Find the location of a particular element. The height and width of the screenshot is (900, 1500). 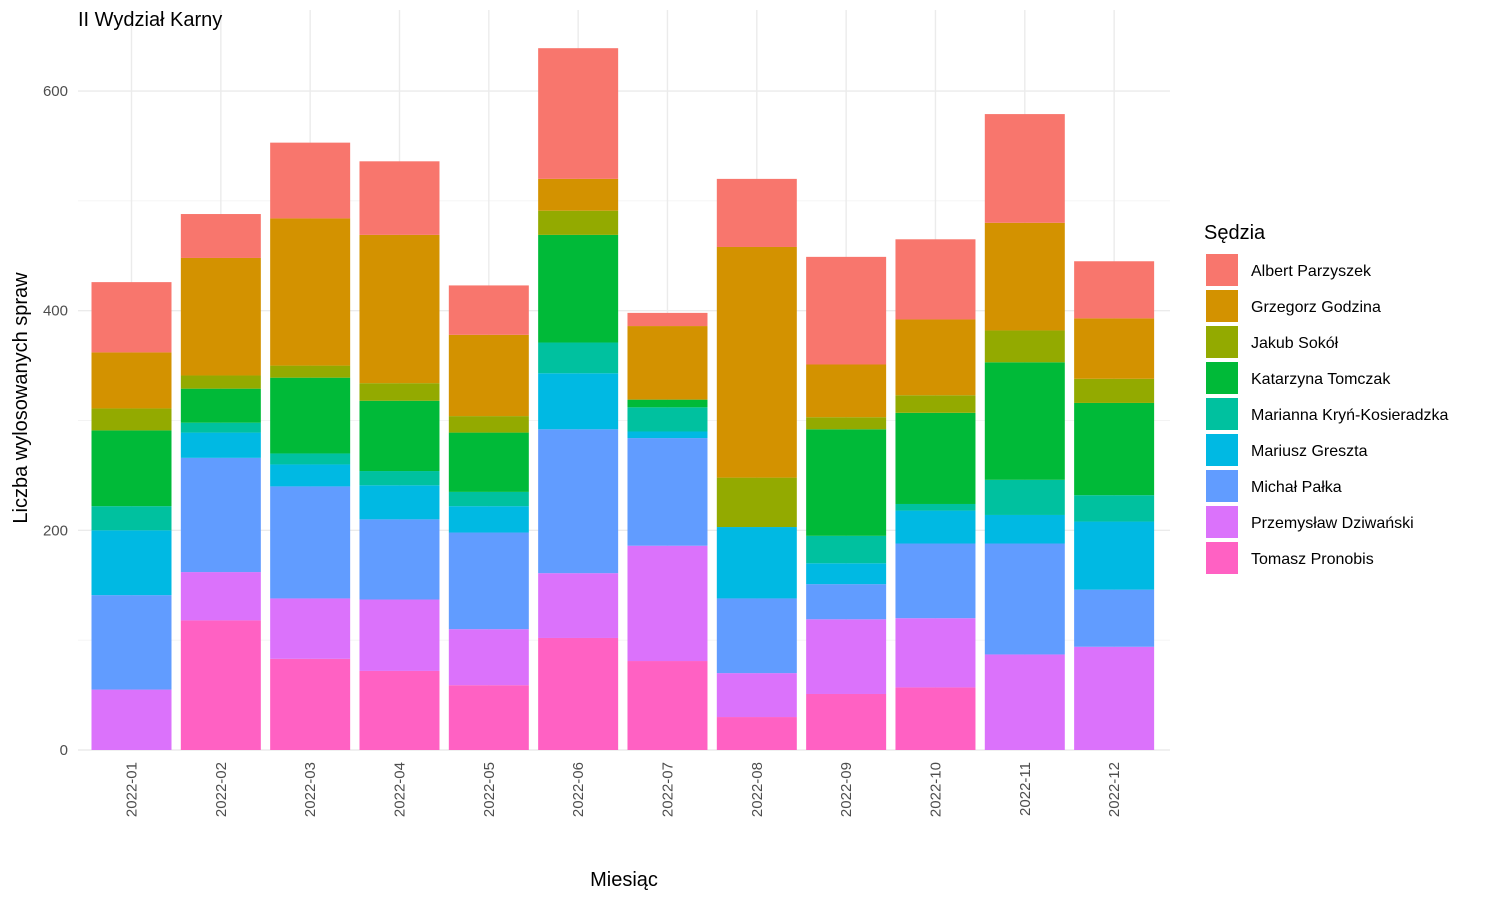

legend-label: Jakub Sokół is located at coordinates (1295, 343).